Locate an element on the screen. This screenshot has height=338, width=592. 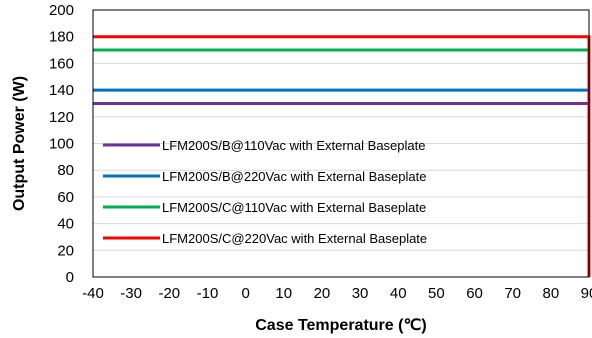
y-tick-label: 40 is located at coordinates (65, 224).